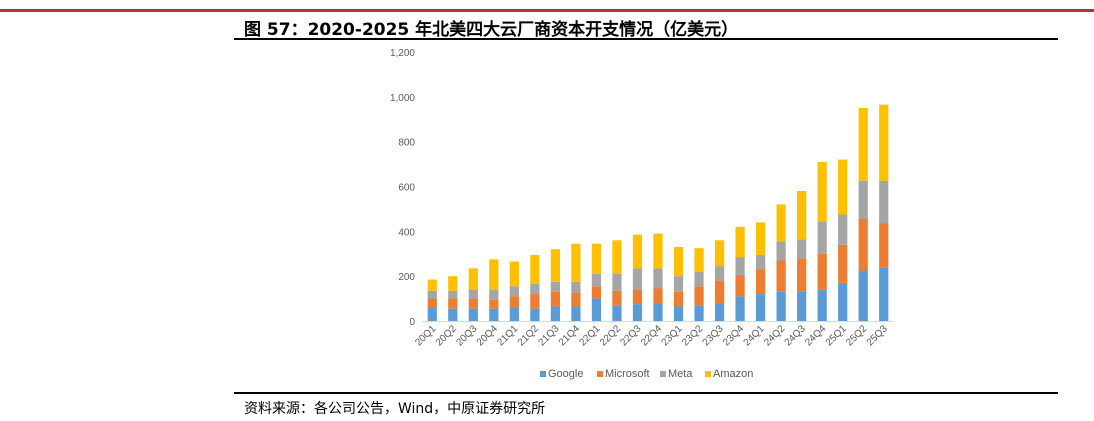  What do you see at coordinates (646, 374) in the screenshot?
I see `legend: Google Microsoft Meta Amazon` at bounding box center [646, 374].